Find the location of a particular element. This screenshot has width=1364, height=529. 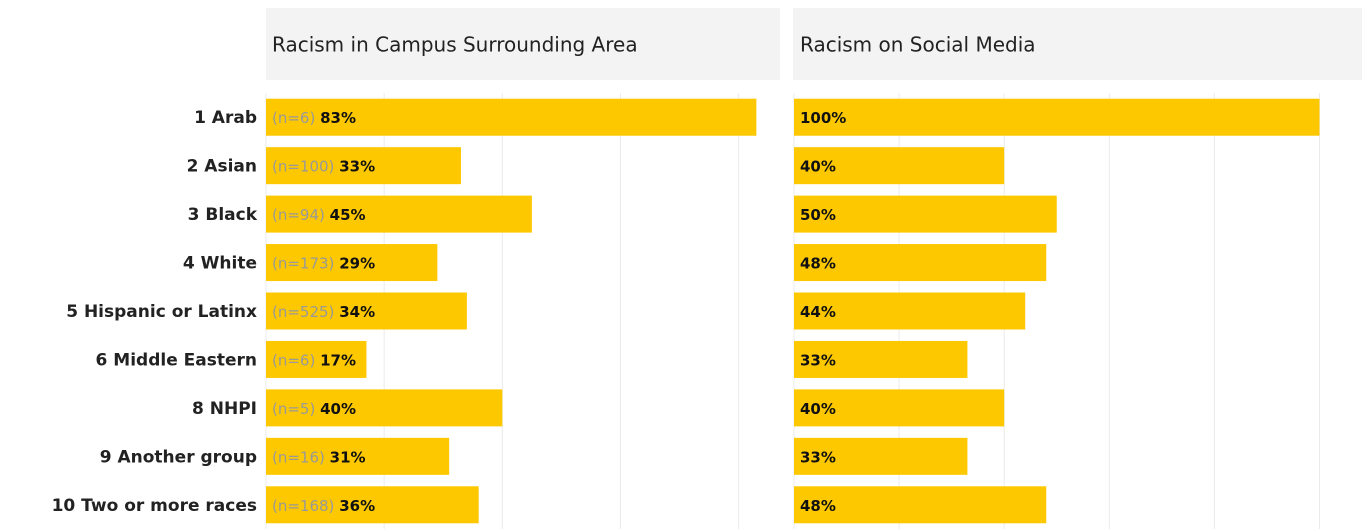

chart-title: Racism on Social Media is located at coordinates (918, 45).